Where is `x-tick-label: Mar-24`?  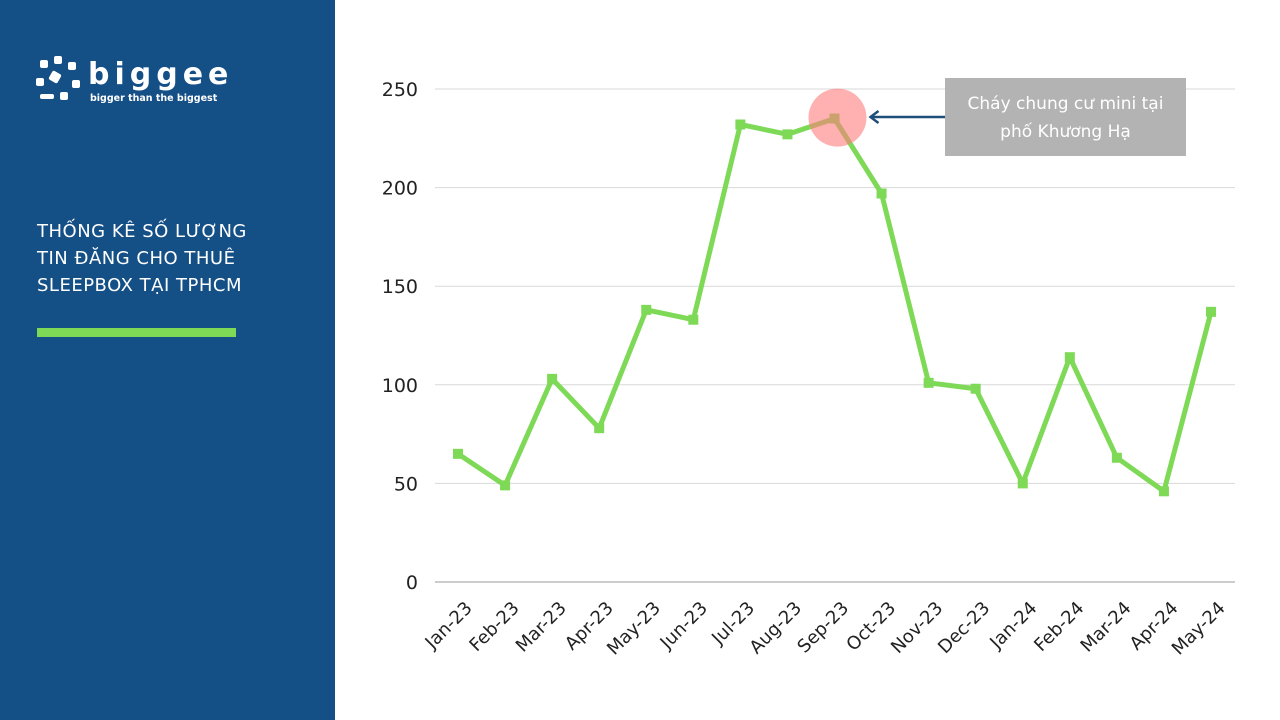
x-tick-label: Mar-24 is located at coordinates (1106, 627).